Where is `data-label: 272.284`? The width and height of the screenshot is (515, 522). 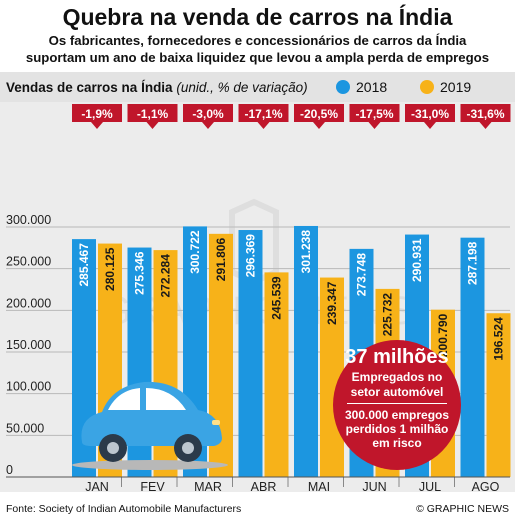
data-label: 272.284 is located at coordinates (166, 276).